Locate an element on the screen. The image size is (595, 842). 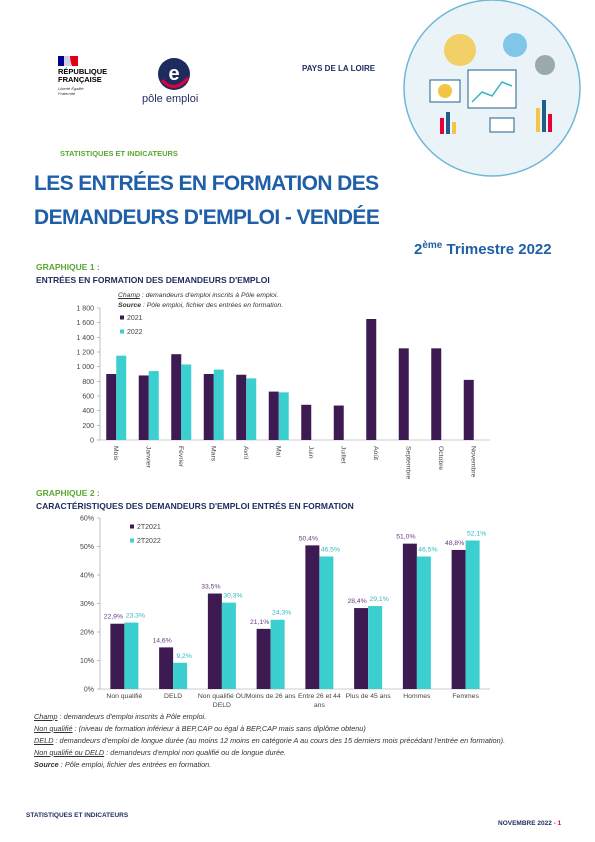
x-tick-label: DELD is located at coordinates (173, 696).